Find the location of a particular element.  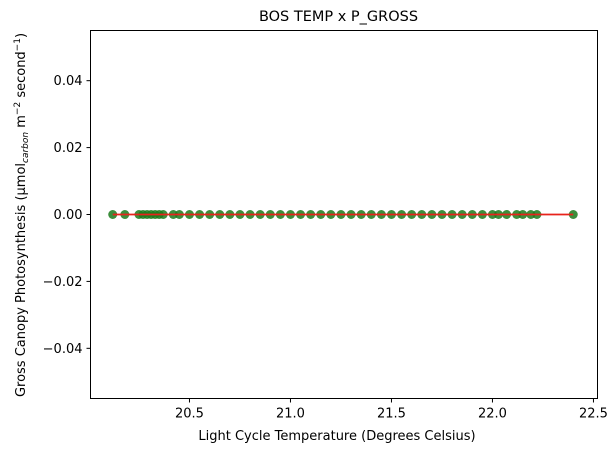

x-tick-label: 20.5 is located at coordinates (189, 414).